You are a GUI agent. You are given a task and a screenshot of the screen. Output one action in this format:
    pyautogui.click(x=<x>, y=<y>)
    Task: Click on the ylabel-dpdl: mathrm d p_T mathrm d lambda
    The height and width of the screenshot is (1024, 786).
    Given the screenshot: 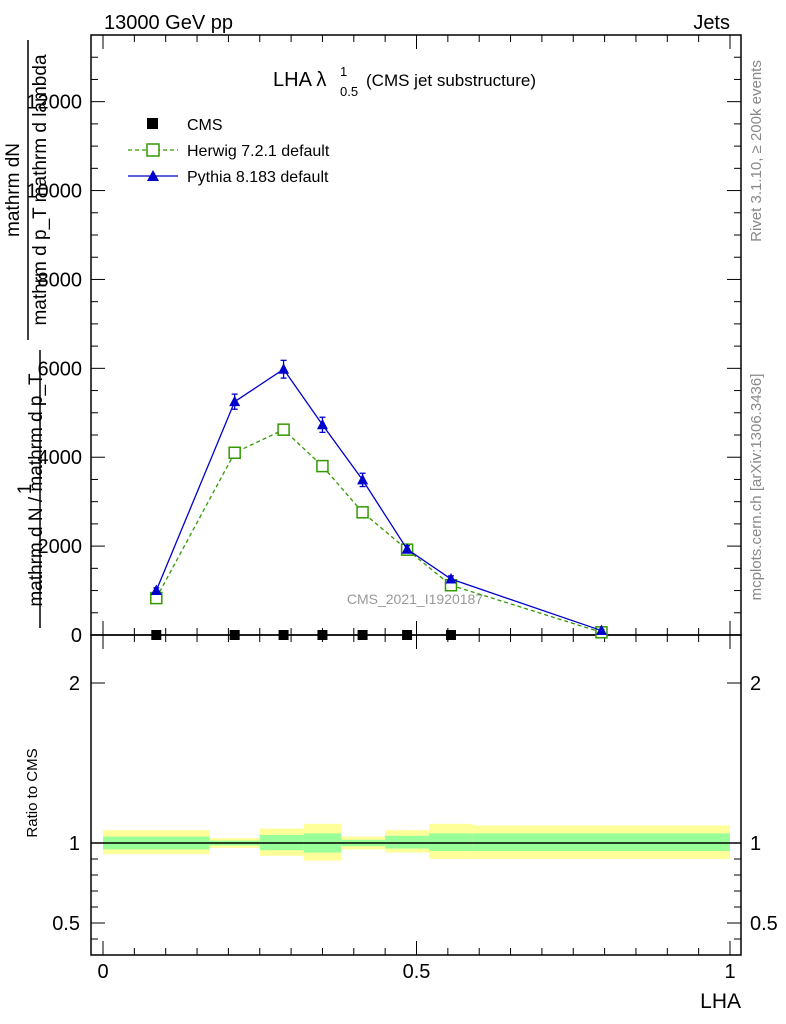 What is the action you would take?
    pyautogui.click(x=40, y=189)
    